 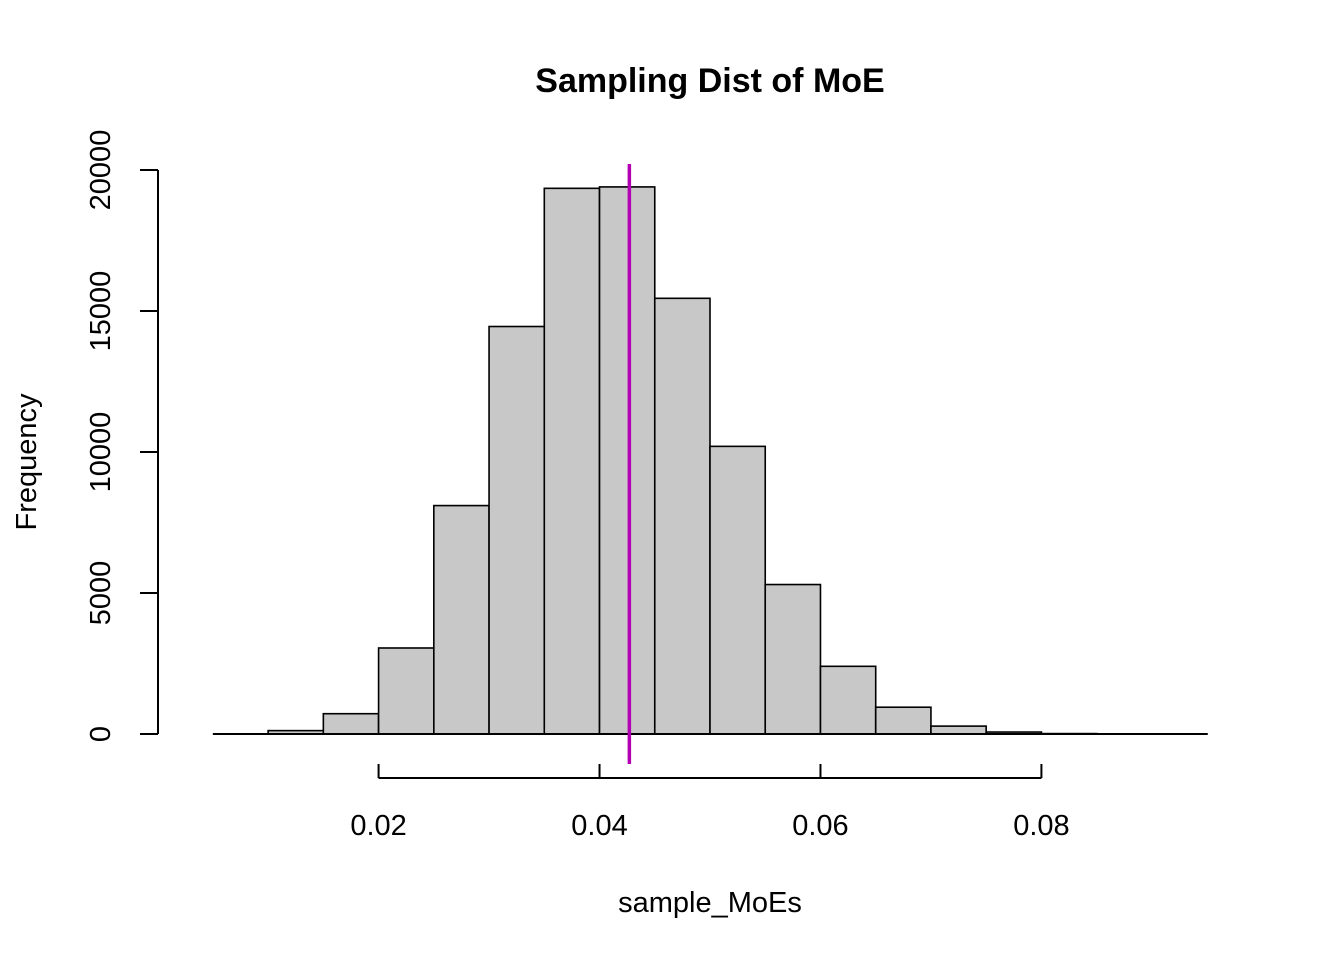 What do you see at coordinates (122, 436) in the screenshot?
I see `y-axis: 0 5000 10000 15000 20000` at bounding box center [122, 436].